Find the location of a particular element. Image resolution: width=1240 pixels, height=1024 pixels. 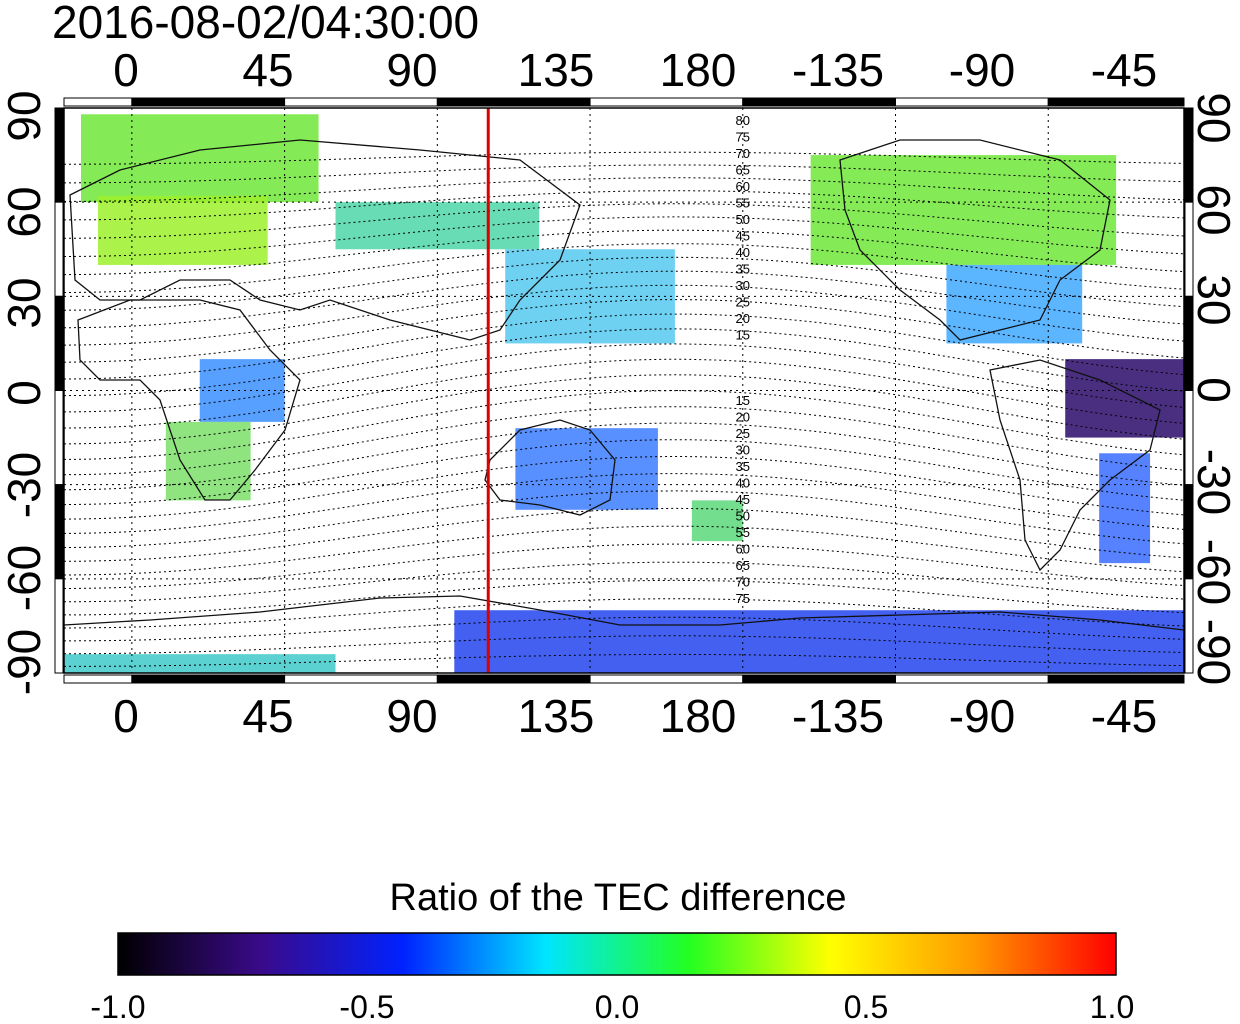

bottom-lon-label: 135 is located at coordinates (556, 716).